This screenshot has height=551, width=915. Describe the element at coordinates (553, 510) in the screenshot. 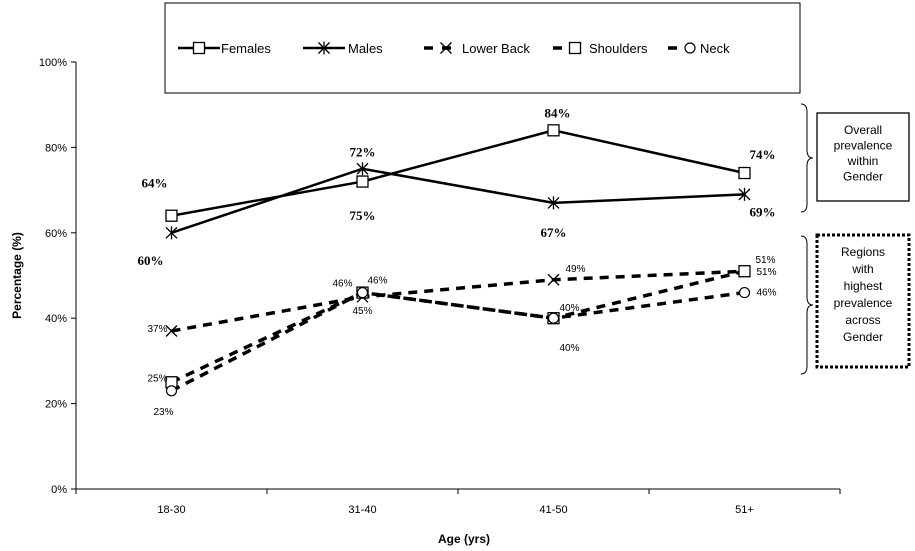

I see `x-tick-label: 41-50` at that location.